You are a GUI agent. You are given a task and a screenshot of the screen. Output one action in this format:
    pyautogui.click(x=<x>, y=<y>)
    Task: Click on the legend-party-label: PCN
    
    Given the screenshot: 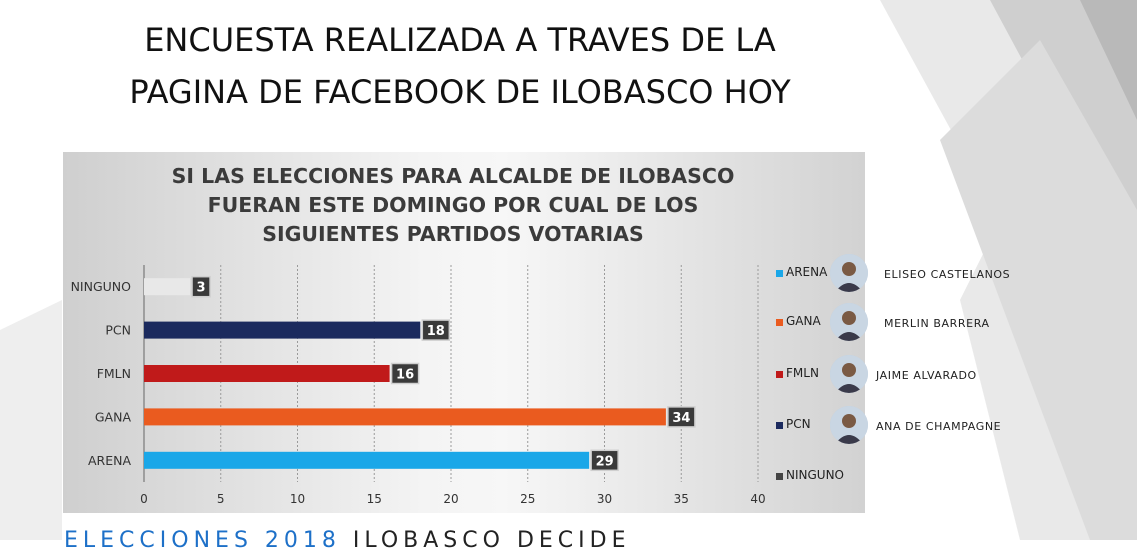 What is the action you would take?
    pyautogui.click(x=798, y=424)
    